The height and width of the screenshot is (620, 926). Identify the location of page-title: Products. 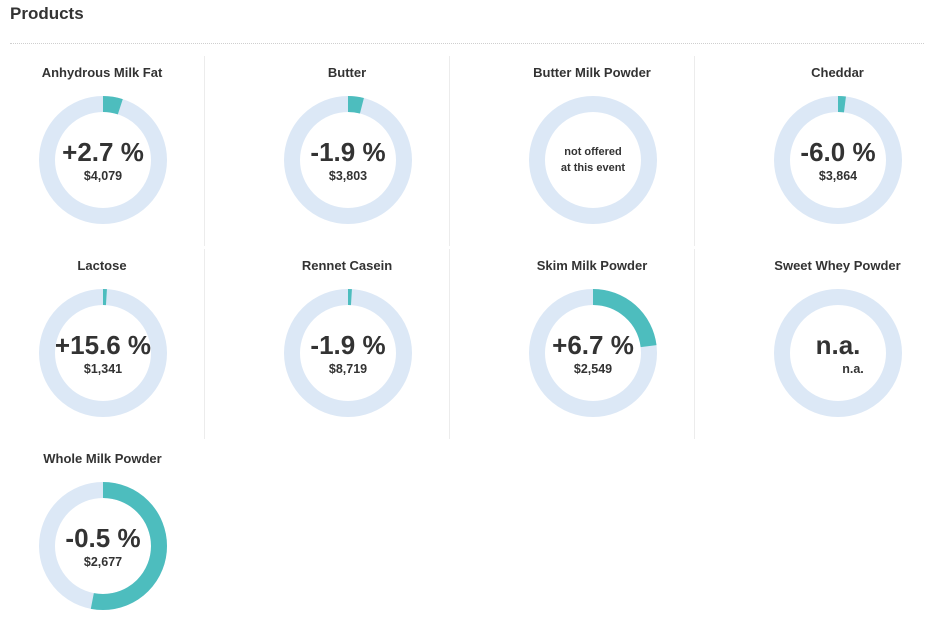
(47, 13).